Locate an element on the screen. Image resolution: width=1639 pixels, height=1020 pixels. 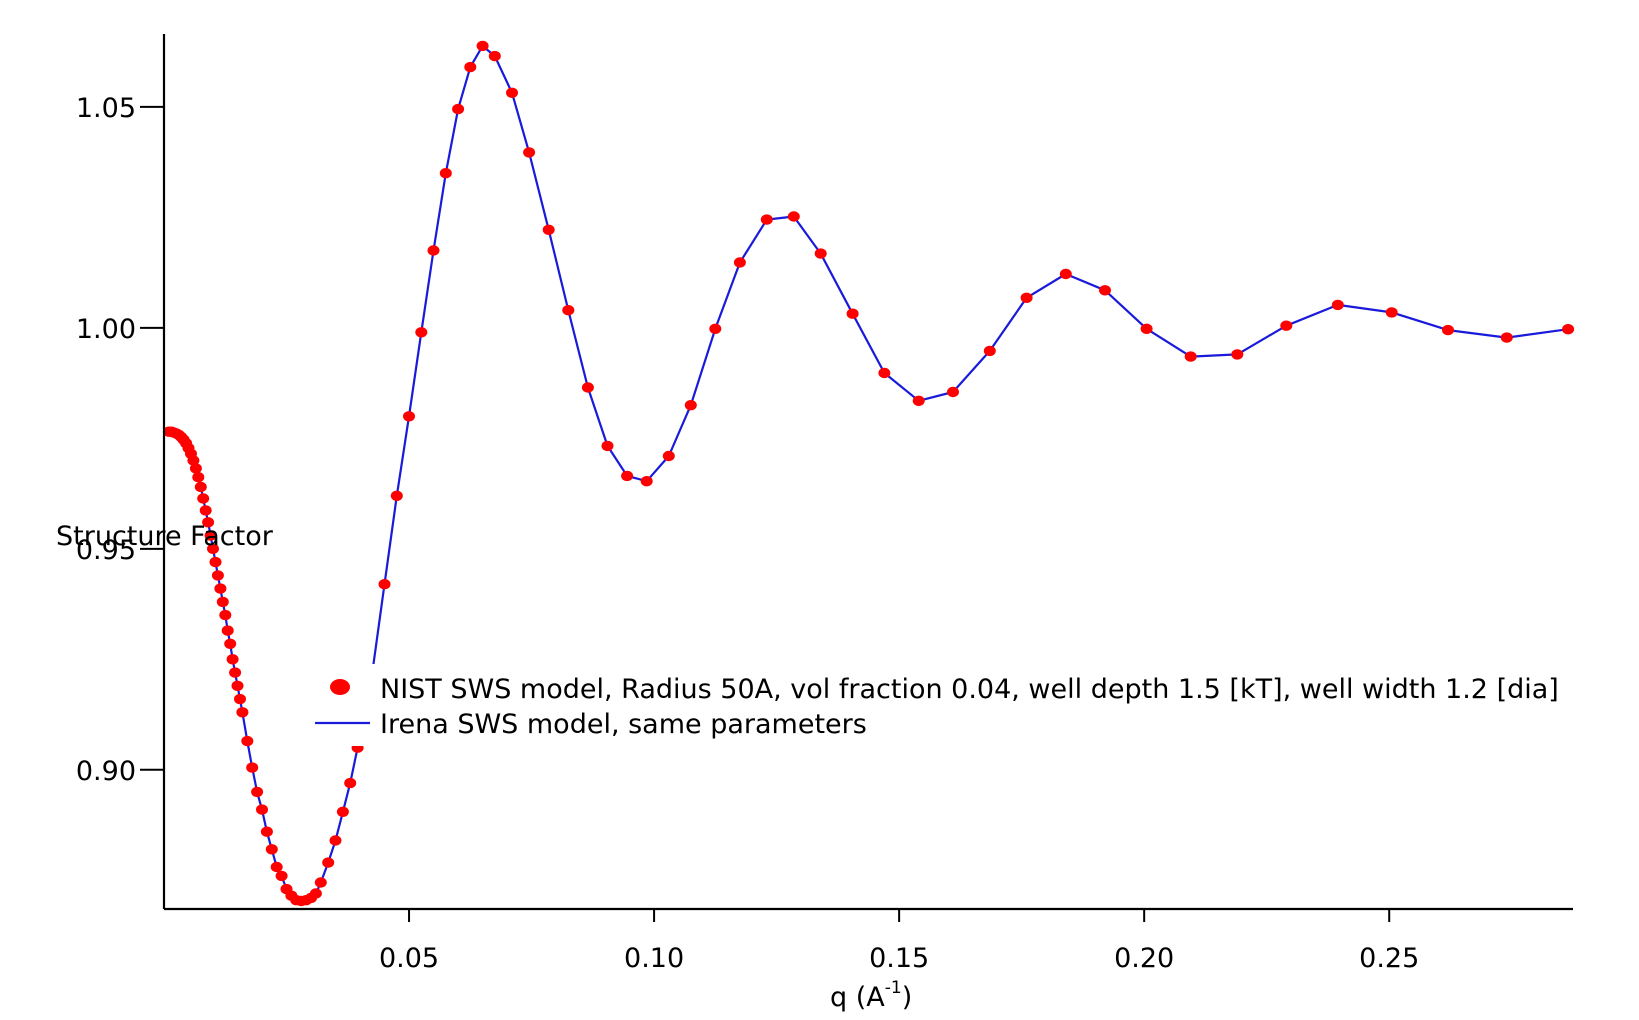
x-tick-label: 0.15 is located at coordinates (899, 958).